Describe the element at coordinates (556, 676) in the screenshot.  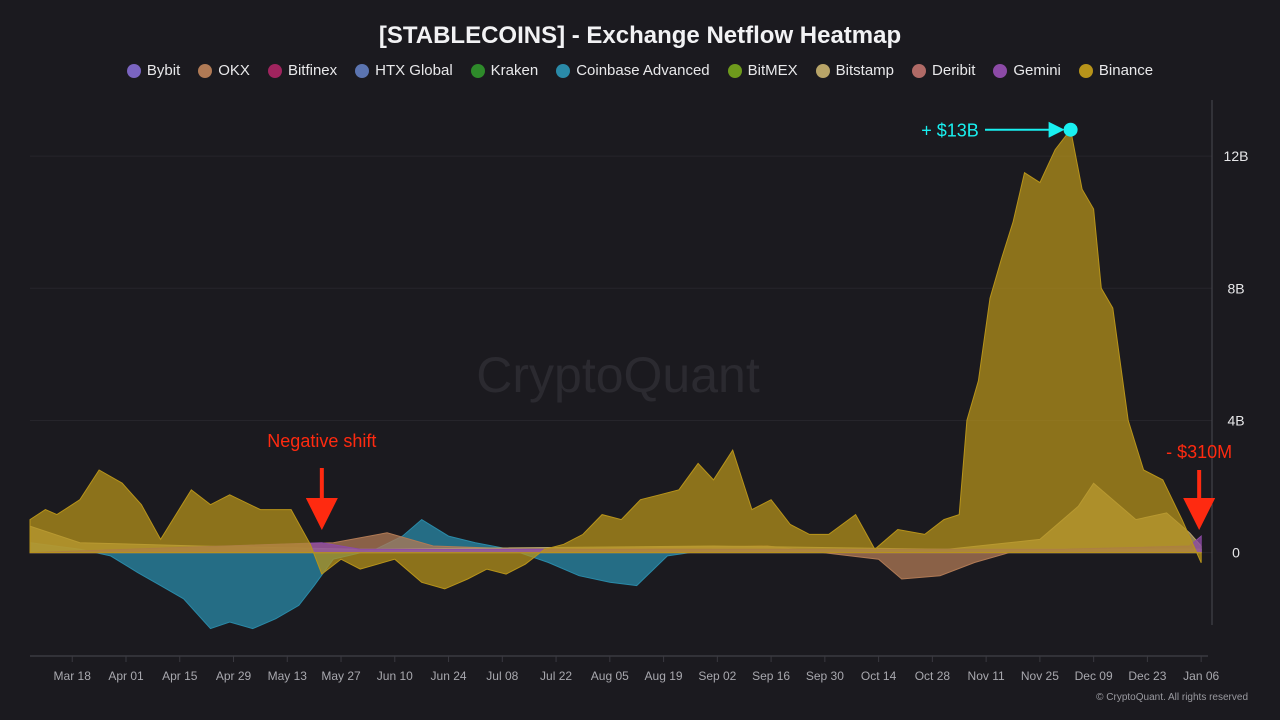
I see `x-tick-label: Jul 22` at that location.